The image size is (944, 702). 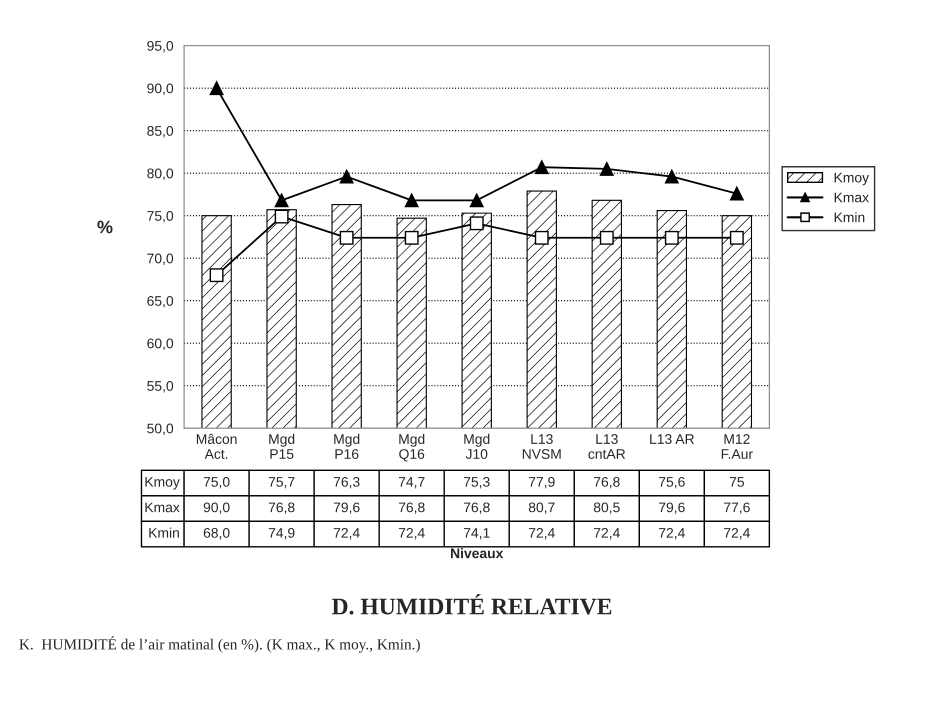 What do you see at coordinates (160, 216) in the screenshot?
I see `y-tick-label: 75,0` at bounding box center [160, 216].